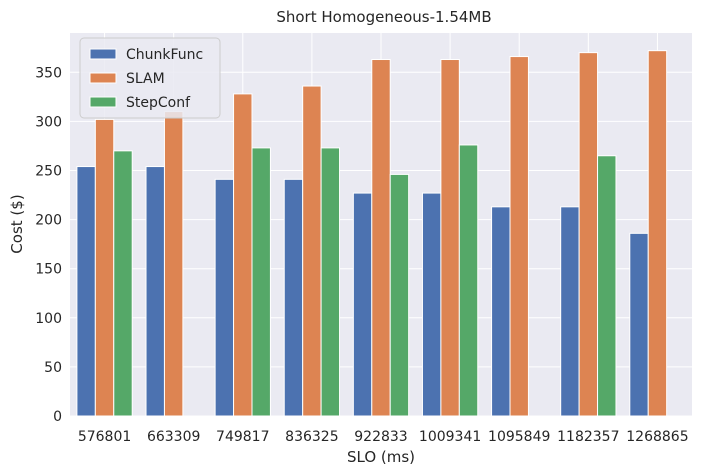 The image size is (702, 474). What do you see at coordinates (103, 102) in the screenshot?
I see `legend-swatch-stepconf` at bounding box center [103, 102].